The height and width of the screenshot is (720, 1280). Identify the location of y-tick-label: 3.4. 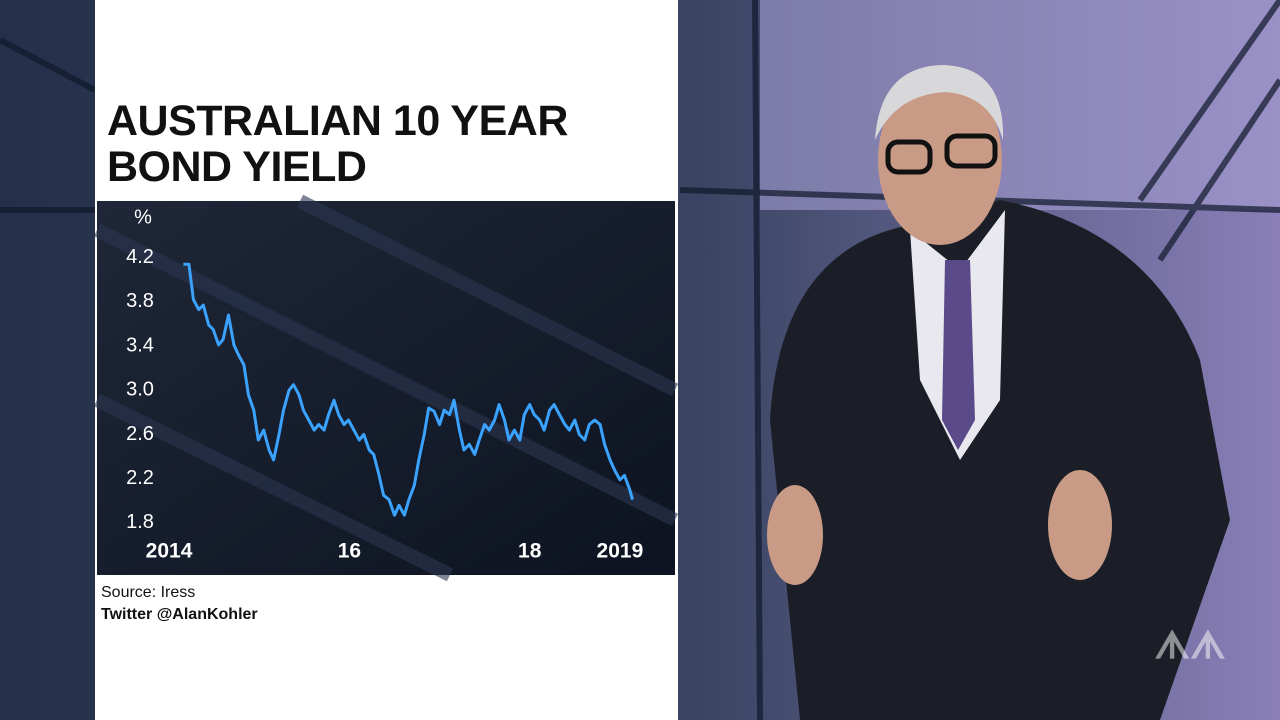
(140, 345).